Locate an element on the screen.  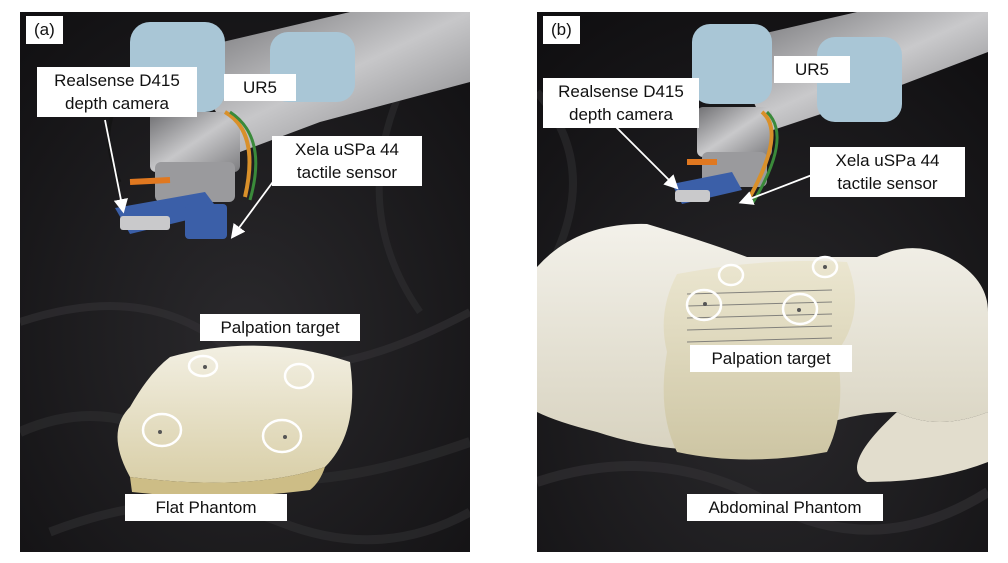
robot-label-a: UR5 is located at coordinates (260, 87).